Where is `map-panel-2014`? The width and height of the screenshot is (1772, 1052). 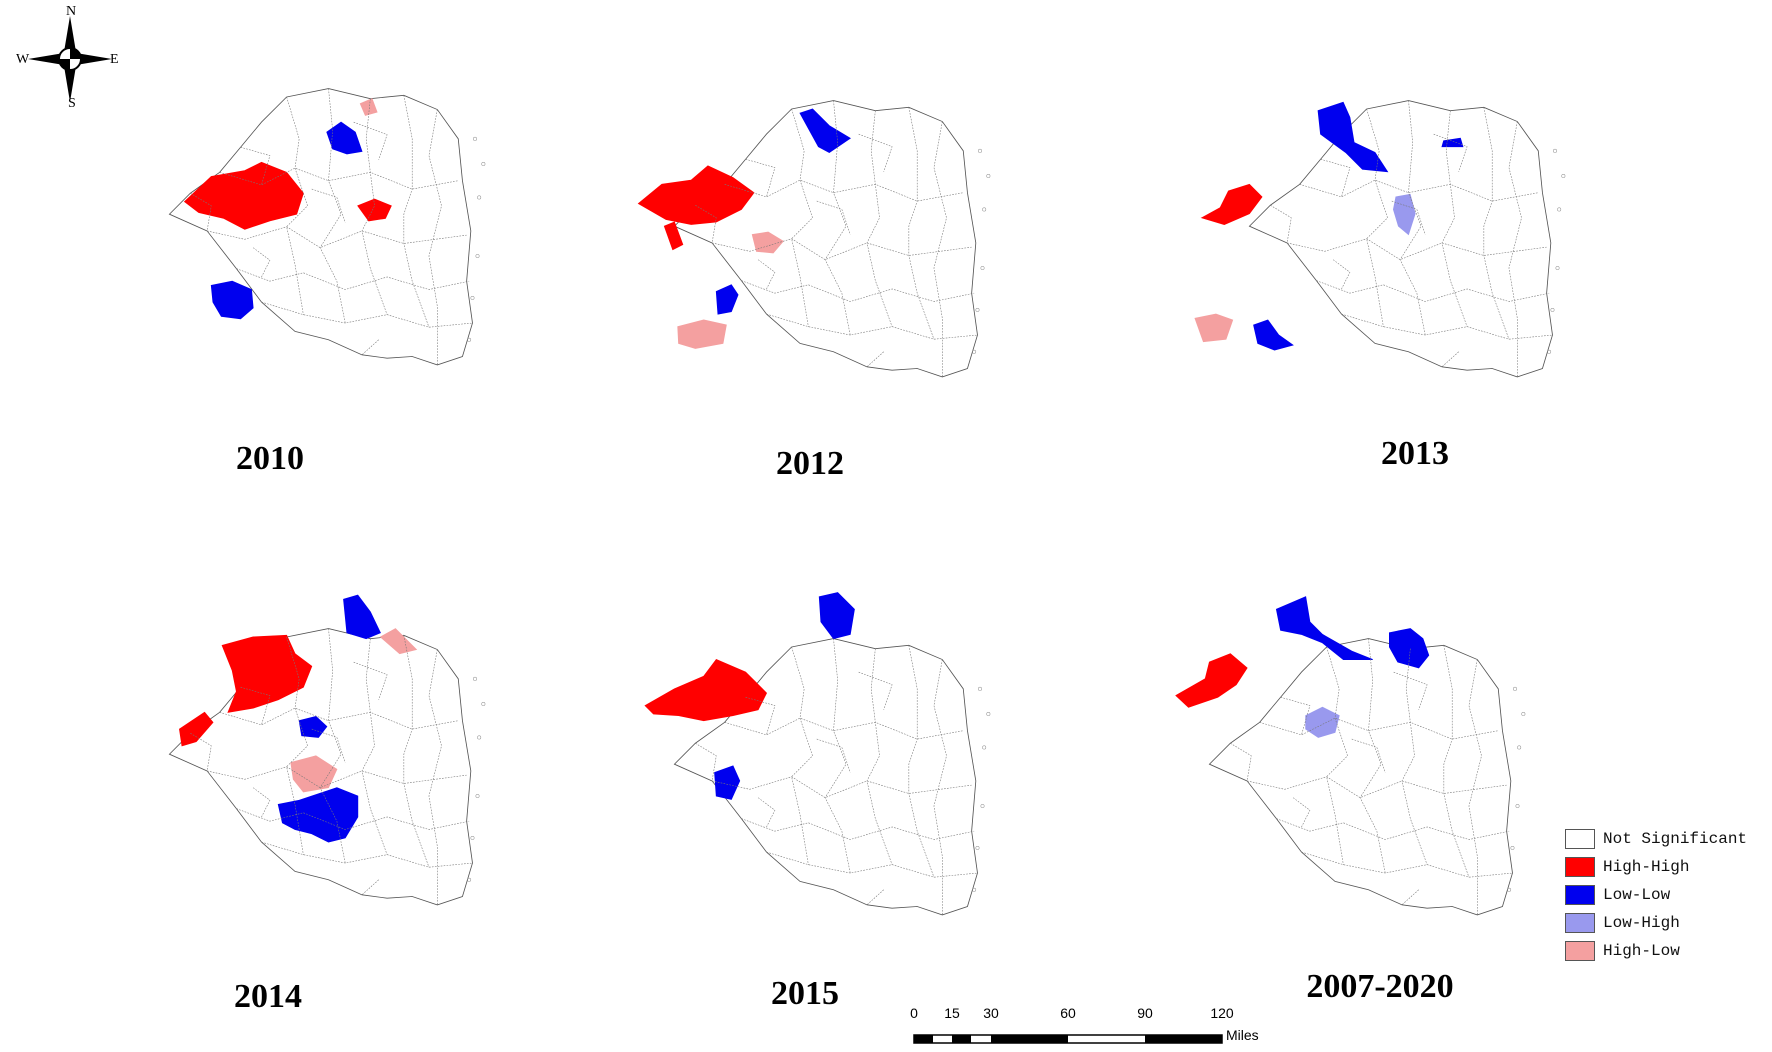
map-panel-2014 is located at coordinates (295, 750).